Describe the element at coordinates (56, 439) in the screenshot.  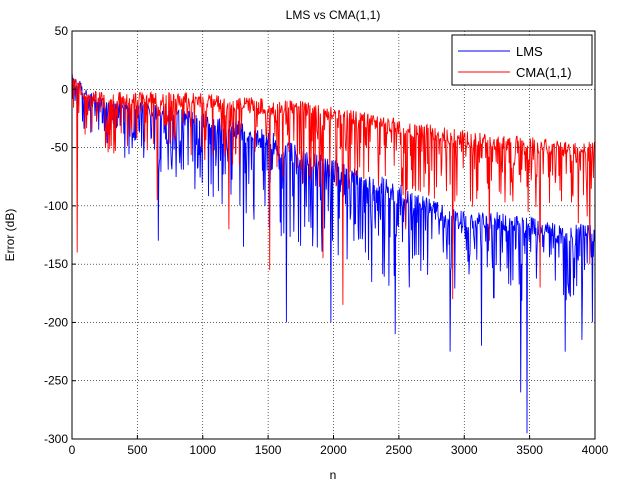
I see `y-tick-label: -300` at that location.